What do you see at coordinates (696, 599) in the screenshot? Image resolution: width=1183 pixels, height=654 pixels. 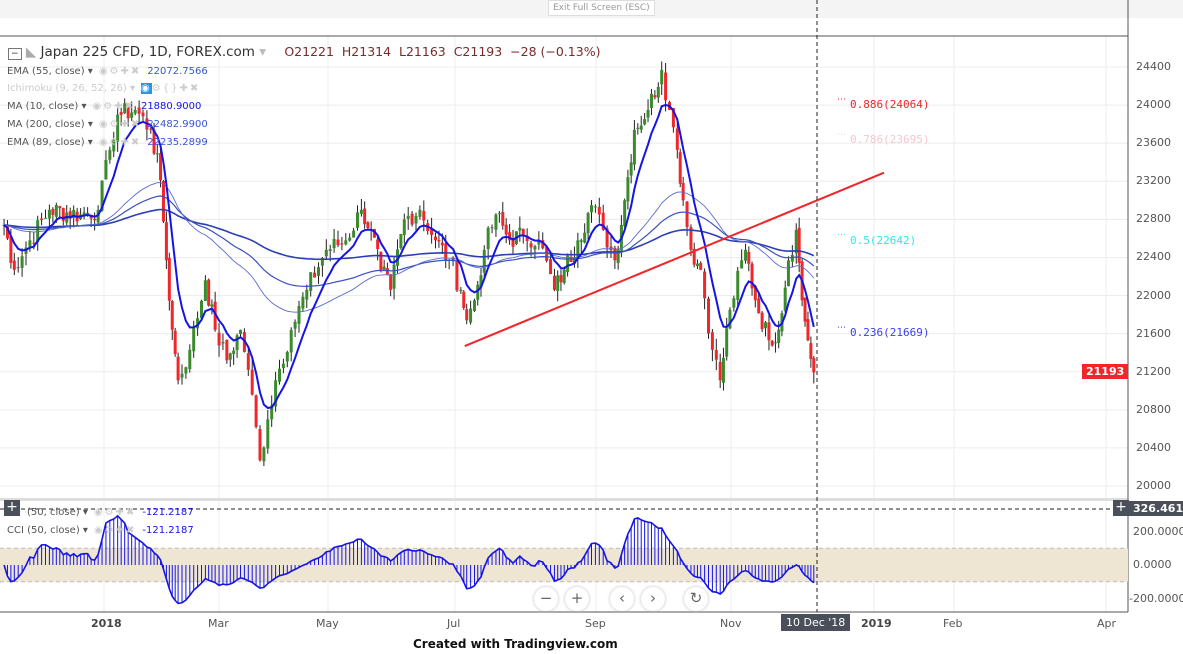 I see `reset-chart-button: ↻` at bounding box center [696, 599].